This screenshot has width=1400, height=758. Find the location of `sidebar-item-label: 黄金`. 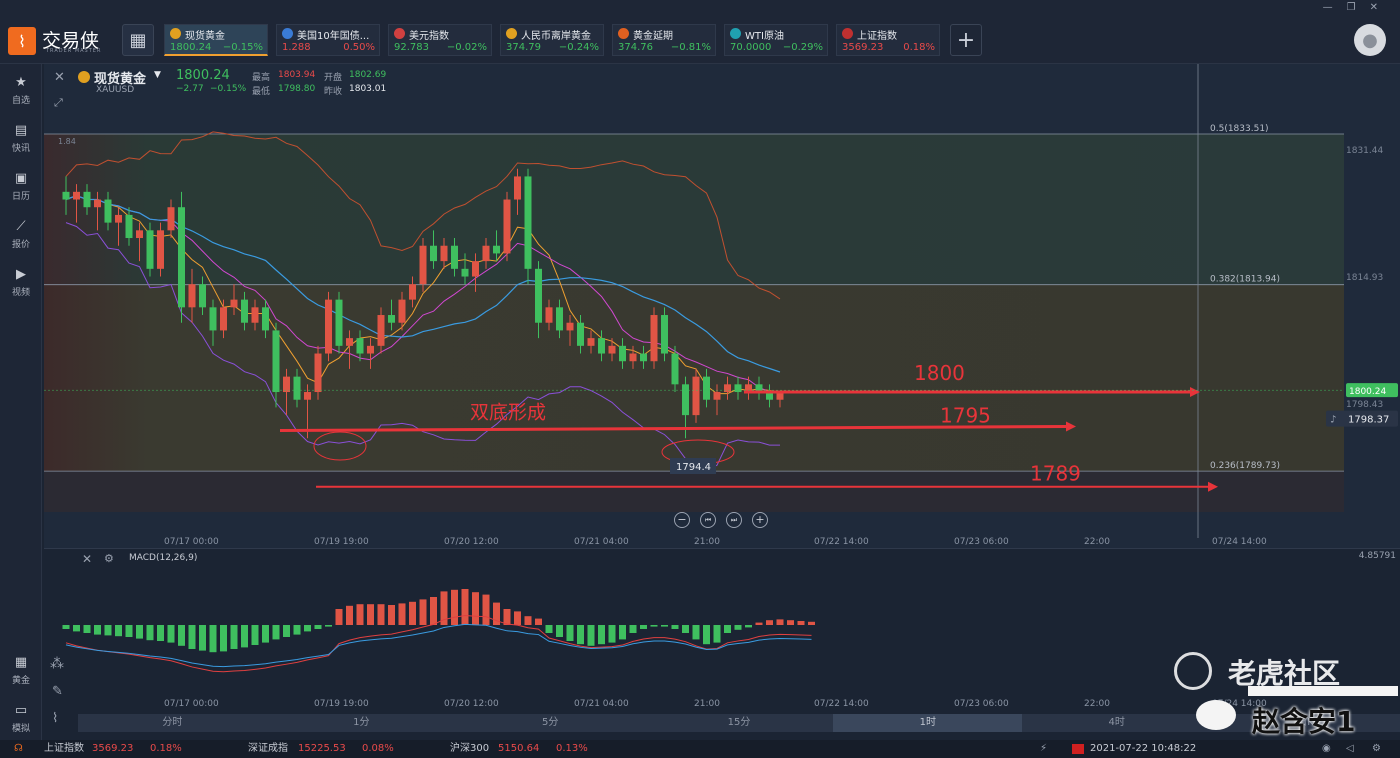

sidebar-item-label: 黄金 is located at coordinates (20, 681).